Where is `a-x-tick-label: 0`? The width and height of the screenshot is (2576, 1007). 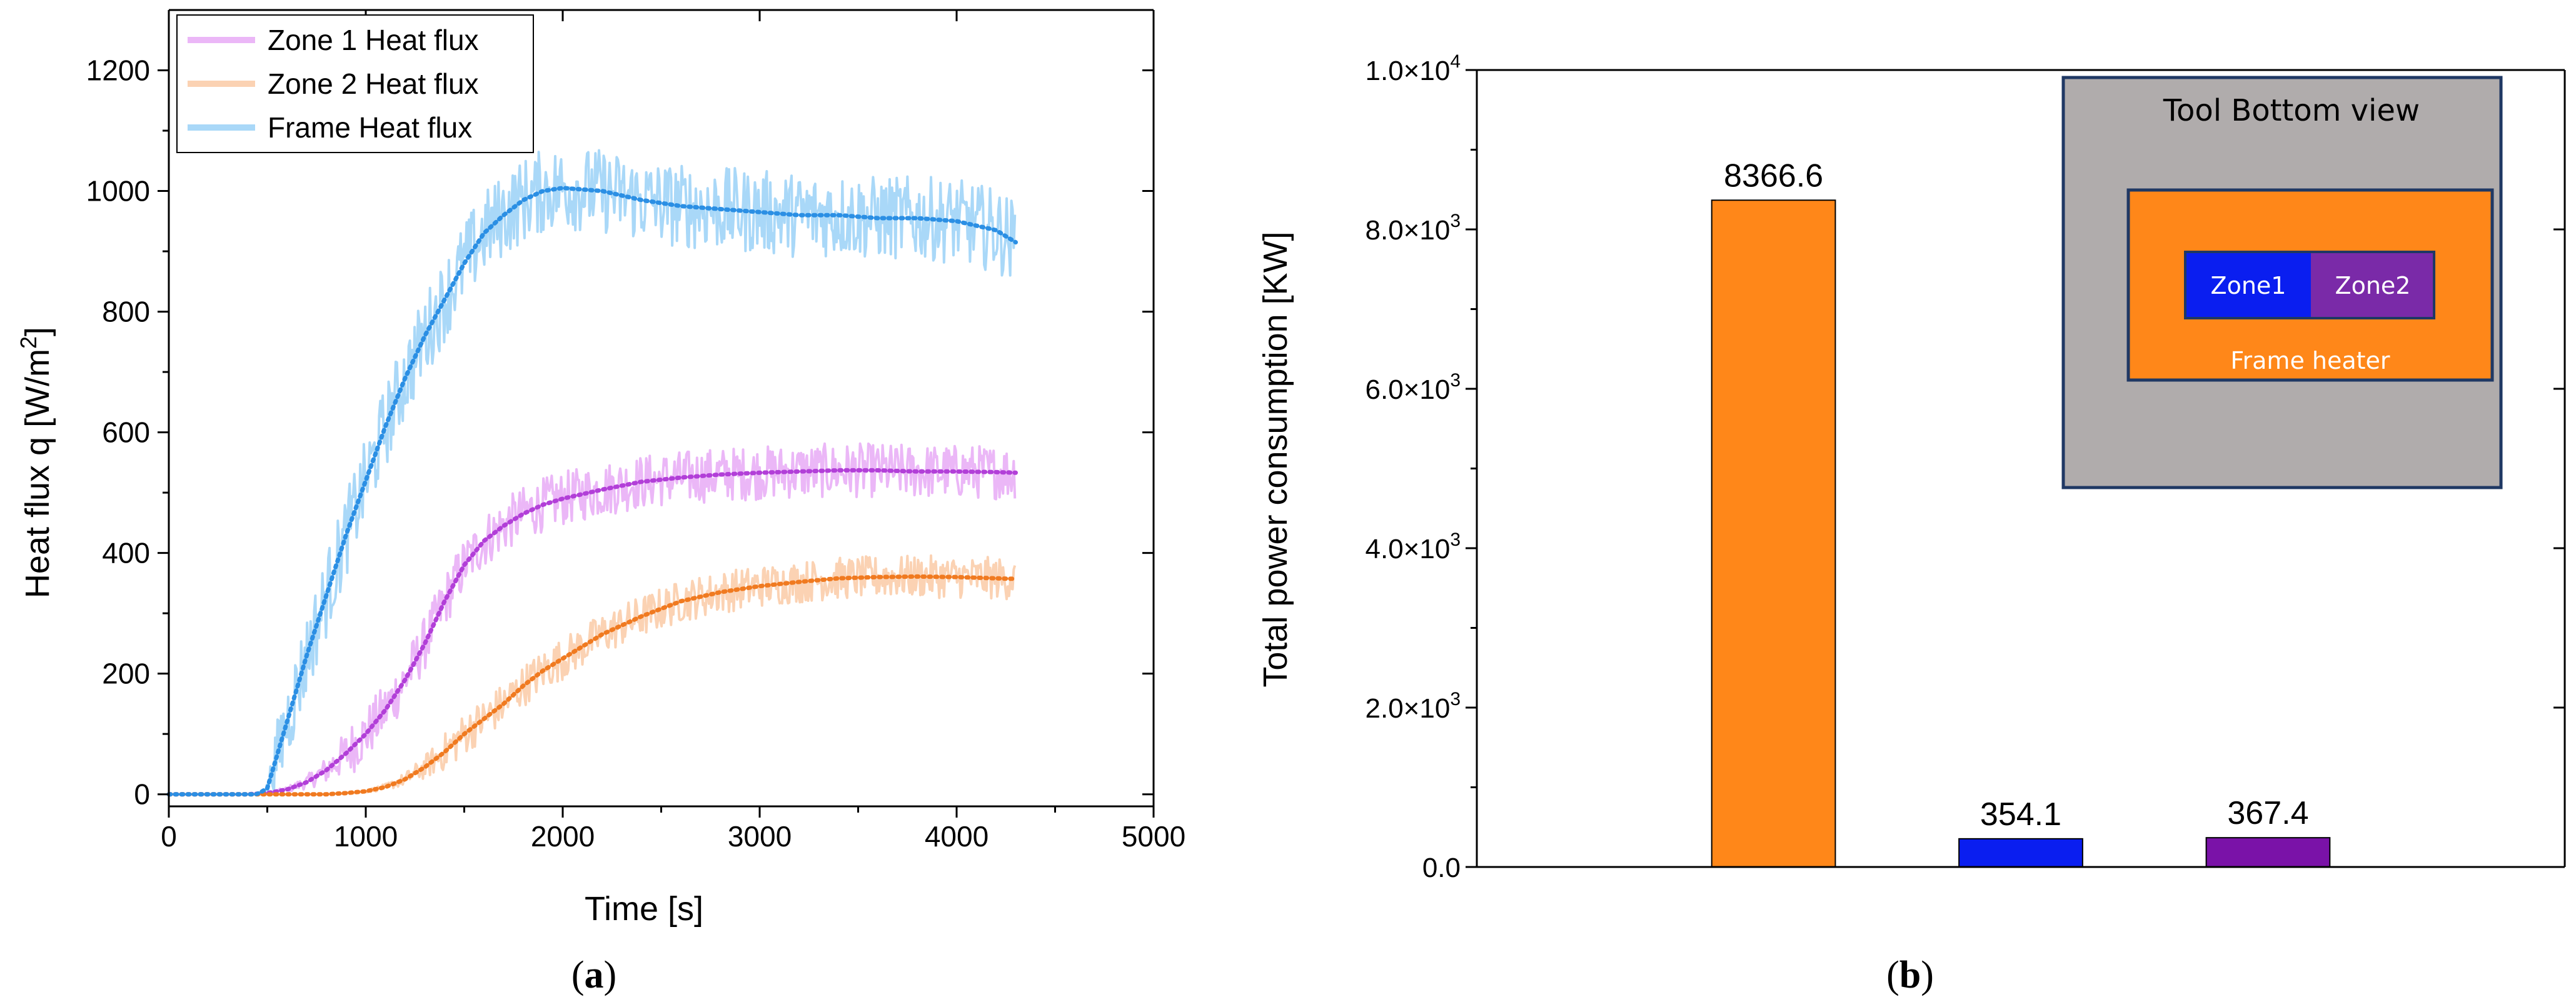
a-x-tick-label: 0 is located at coordinates (169, 836).